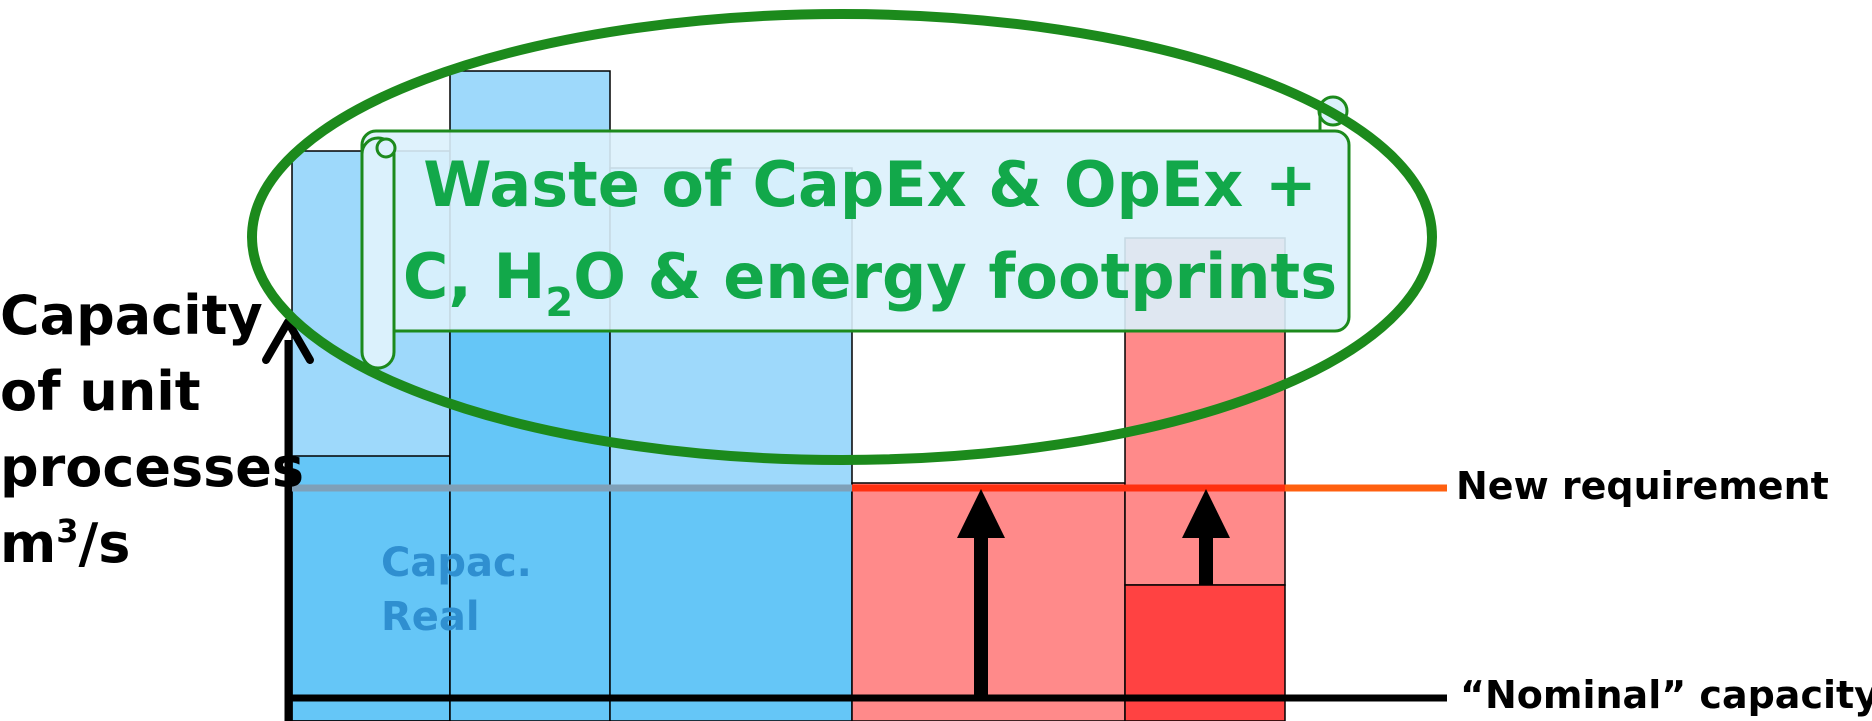 The height and width of the screenshot is (721, 1872). I want to click on bar-2-real, so click(530, 524).